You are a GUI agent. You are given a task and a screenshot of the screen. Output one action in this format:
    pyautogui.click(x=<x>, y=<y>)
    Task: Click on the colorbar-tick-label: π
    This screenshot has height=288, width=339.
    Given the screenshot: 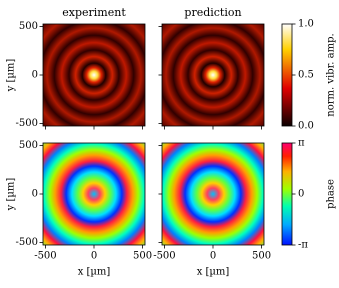 What is the action you would take?
    pyautogui.click(x=301, y=143)
    